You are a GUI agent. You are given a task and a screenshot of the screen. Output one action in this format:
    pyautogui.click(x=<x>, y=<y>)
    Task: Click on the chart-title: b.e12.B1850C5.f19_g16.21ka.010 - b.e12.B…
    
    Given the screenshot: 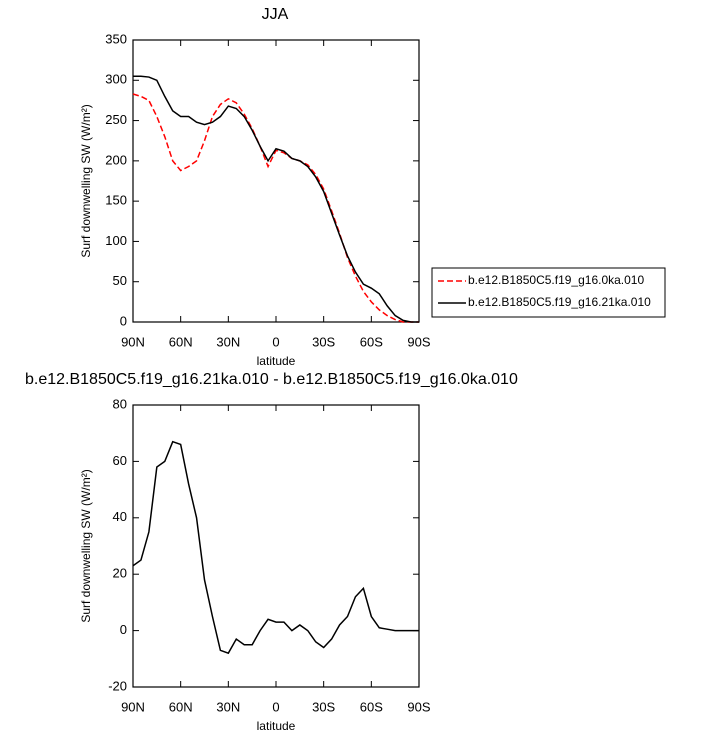 What is the action you would take?
    pyautogui.click(x=271, y=379)
    